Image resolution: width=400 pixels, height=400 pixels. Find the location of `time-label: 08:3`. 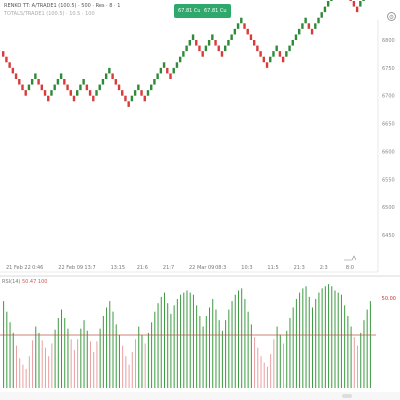

time-label: 08:3 is located at coordinates (220, 268).